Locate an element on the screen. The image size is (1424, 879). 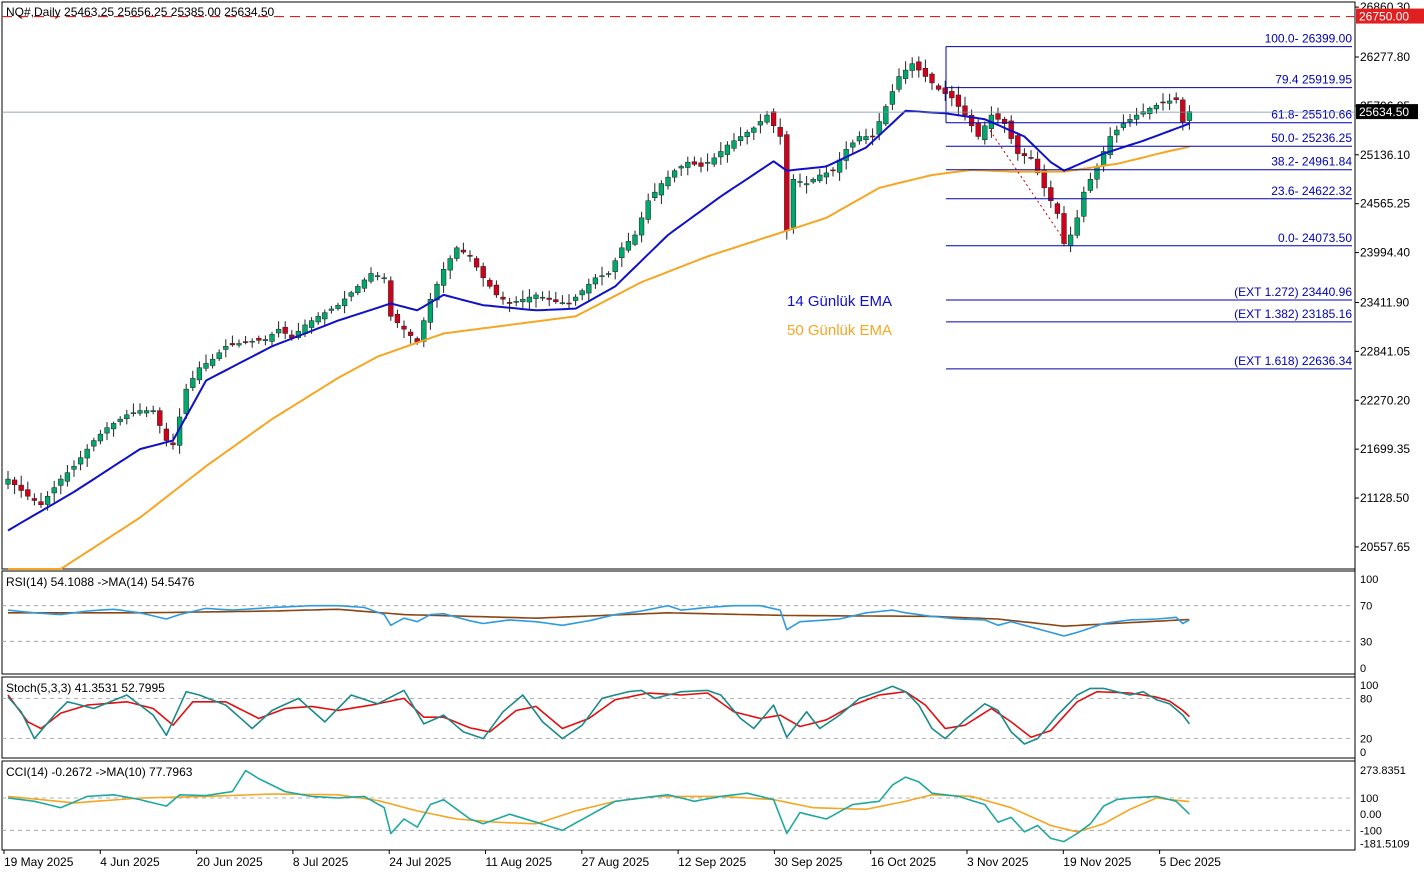
price-tick-label: 21128.50 is located at coordinates (1384, 498).